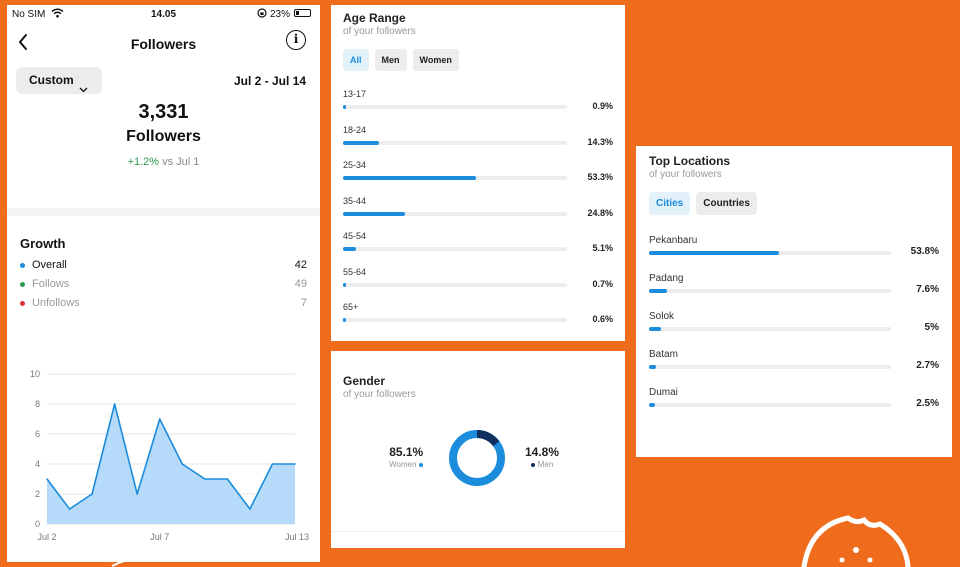  Describe the element at coordinates (435, 60) in the screenshot. I see `tab-women: Women` at that location.